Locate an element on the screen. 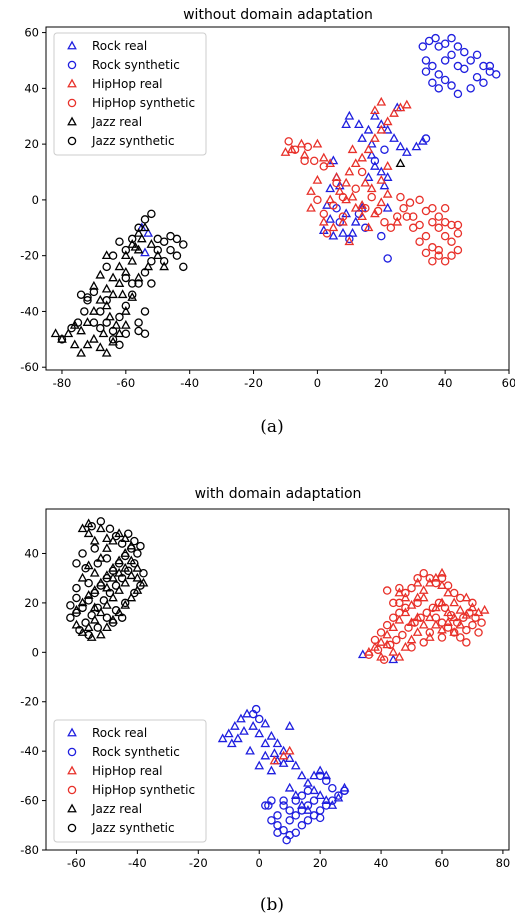 The width and height of the screenshot is (515, 923). legend-marker-rock-real is located at coordinates (72, 45).